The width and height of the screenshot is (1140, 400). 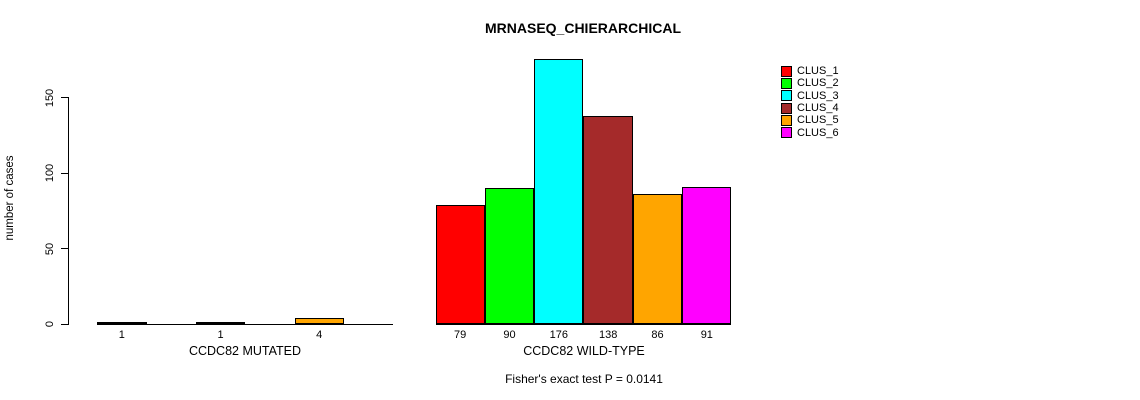 I want to click on bar-value-label: 138, so click(x=608, y=335).